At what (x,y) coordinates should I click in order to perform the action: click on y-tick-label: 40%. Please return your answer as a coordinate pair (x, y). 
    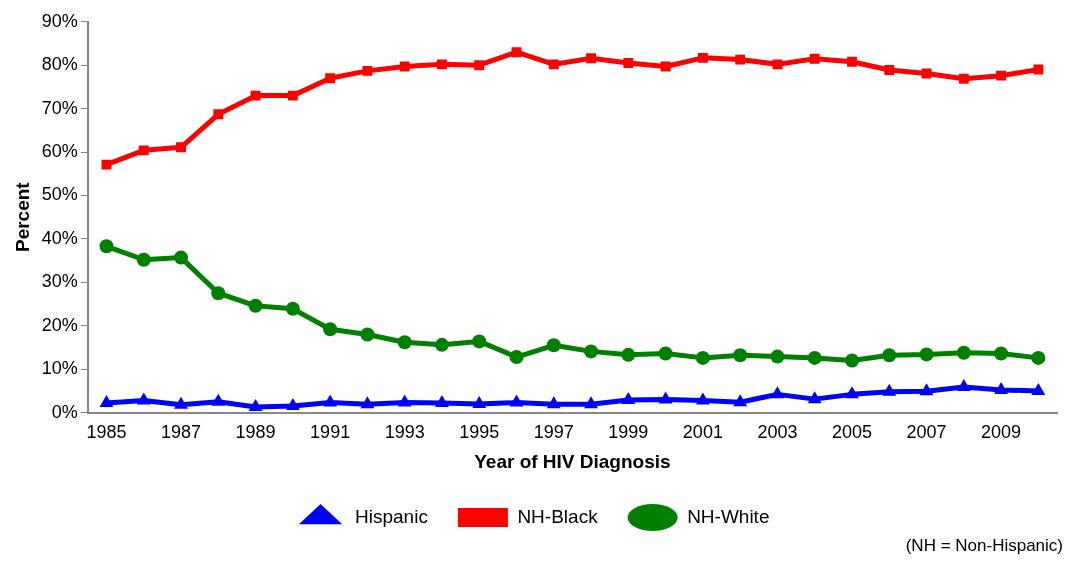
    Looking at the image, I should click on (59, 237).